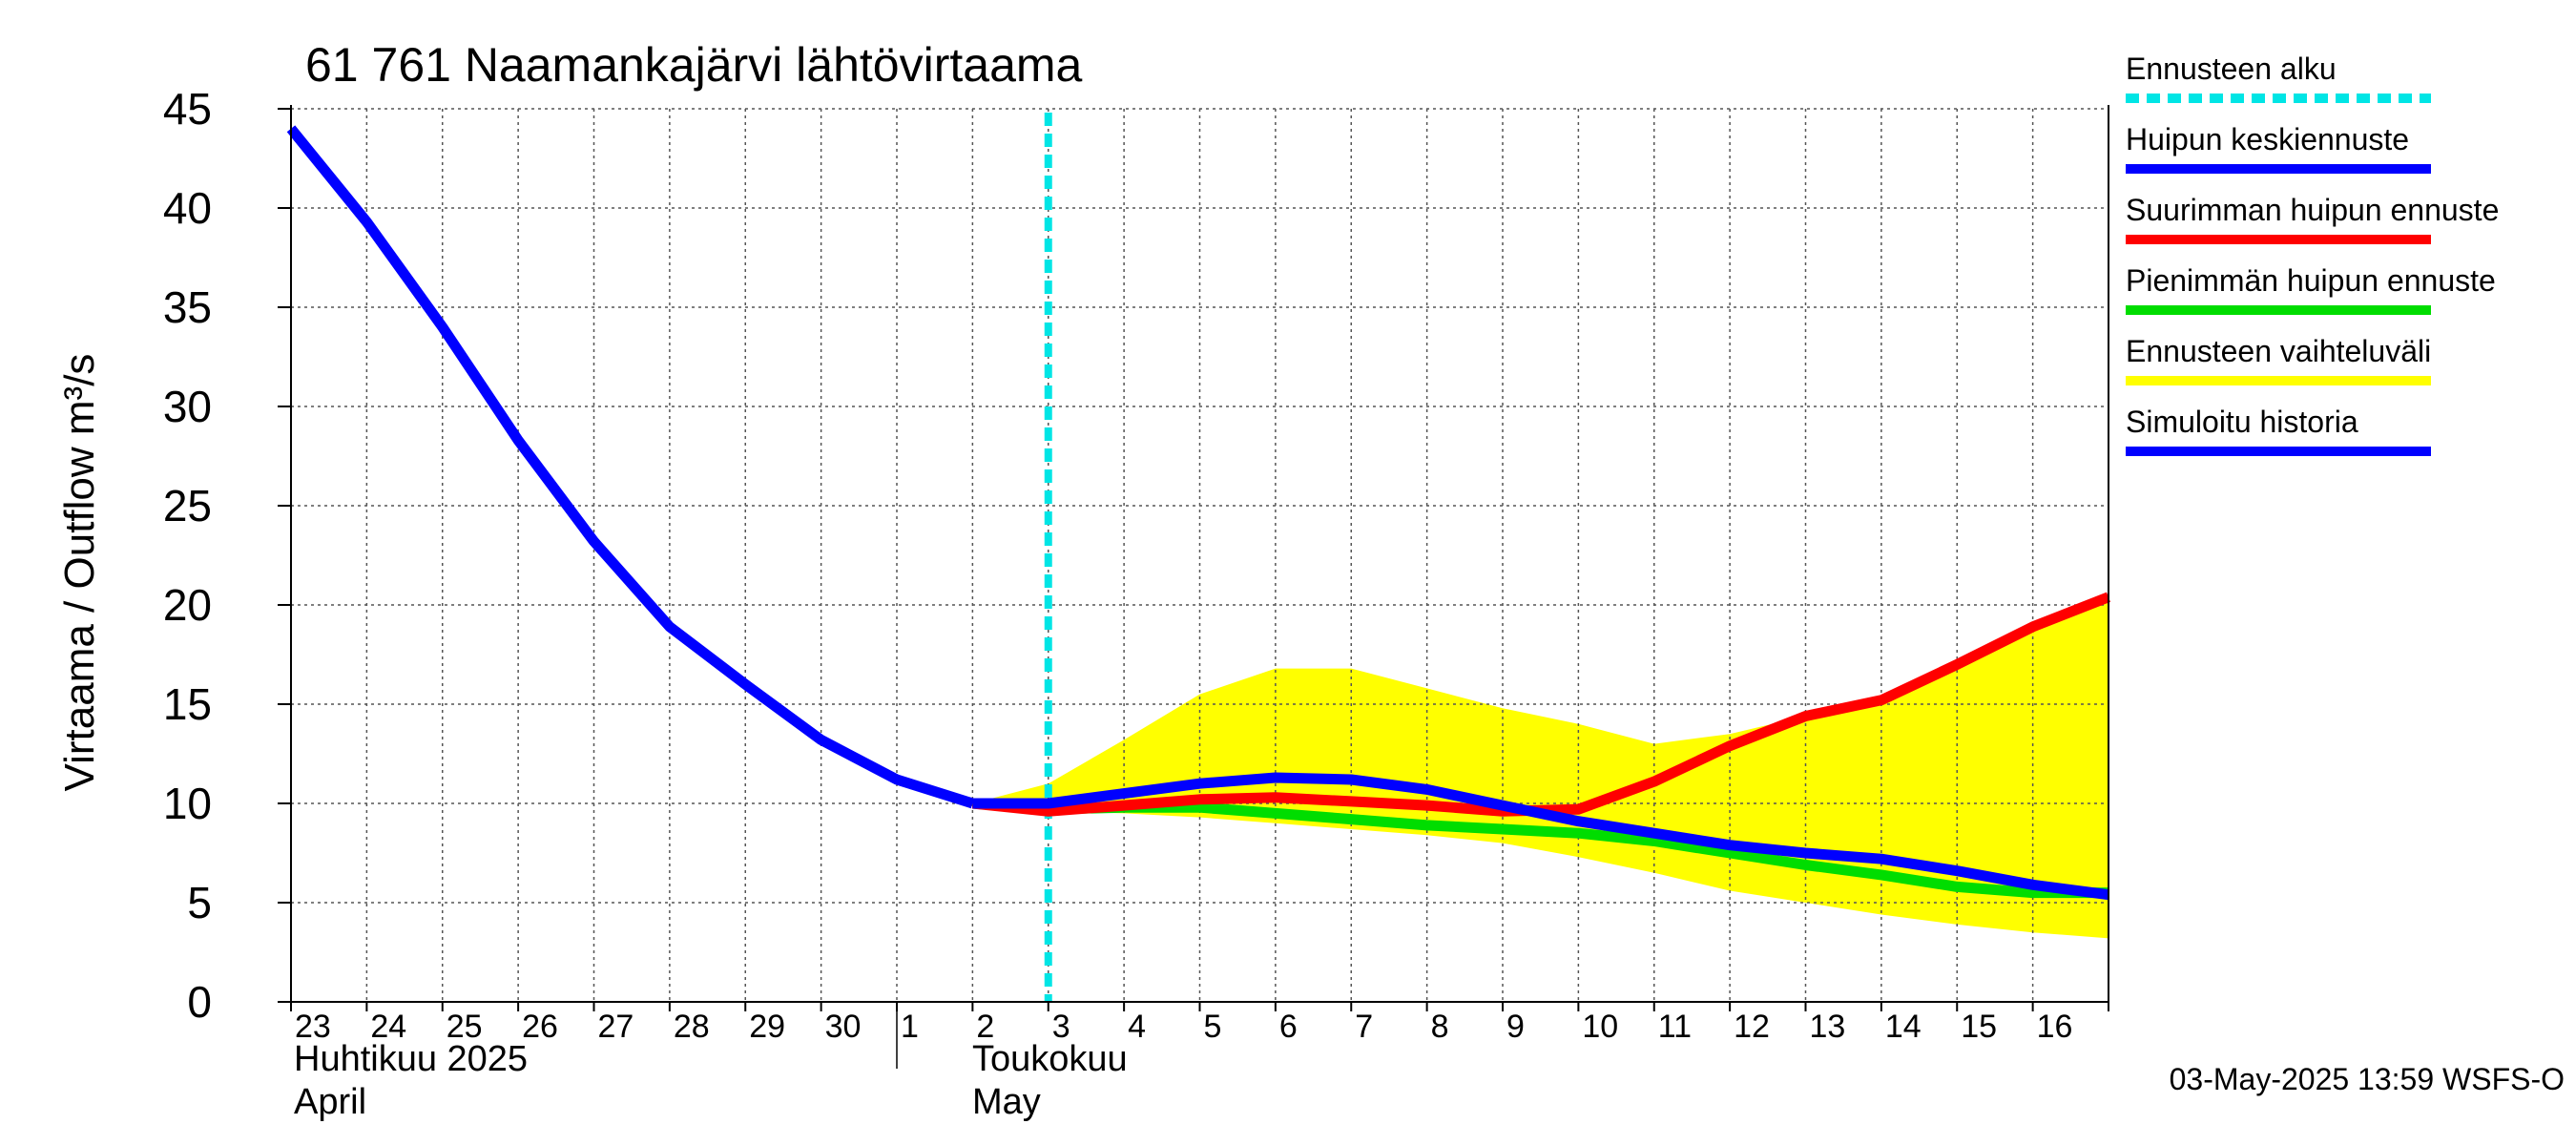 The image size is (2576, 1145). What do you see at coordinates (1137, 1027) in the screenshot?
I see `x-day-label: 4` at bounding box center [1137, 1027].